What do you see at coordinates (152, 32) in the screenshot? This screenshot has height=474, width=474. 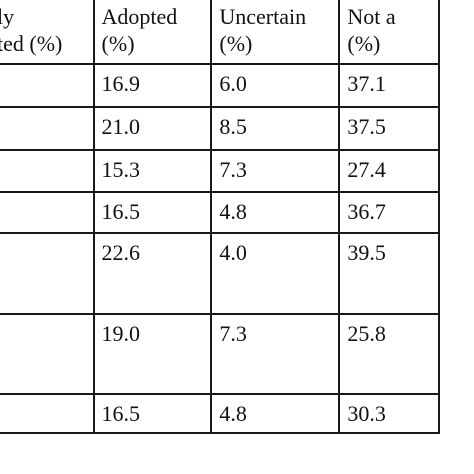 I see `header-adopted: Adopted (%)` at bounding box center [152, 32].